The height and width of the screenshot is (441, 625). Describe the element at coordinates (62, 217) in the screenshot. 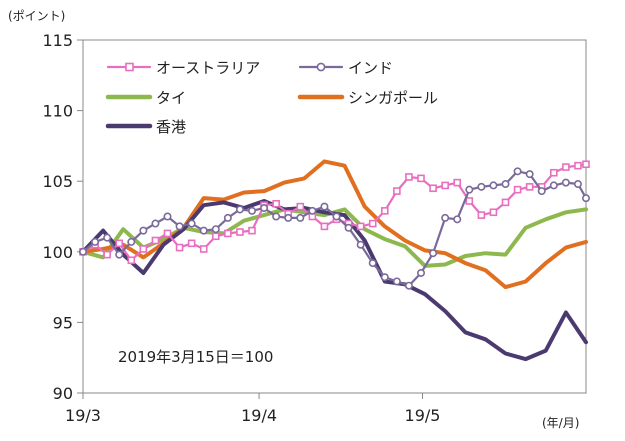

I see `y-axis: 90 95 100 105 110 115` at that location.